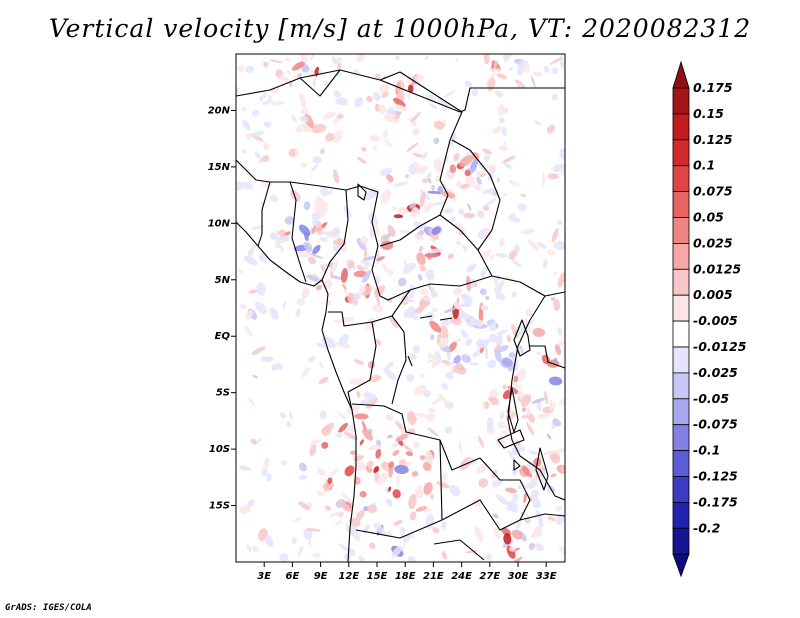 This screenshot has height=618, width=800. Describe the element at coordinates (48, 608) in the screenshot. I see `grads-credit: GrADS: IGES/COLA` at that location.